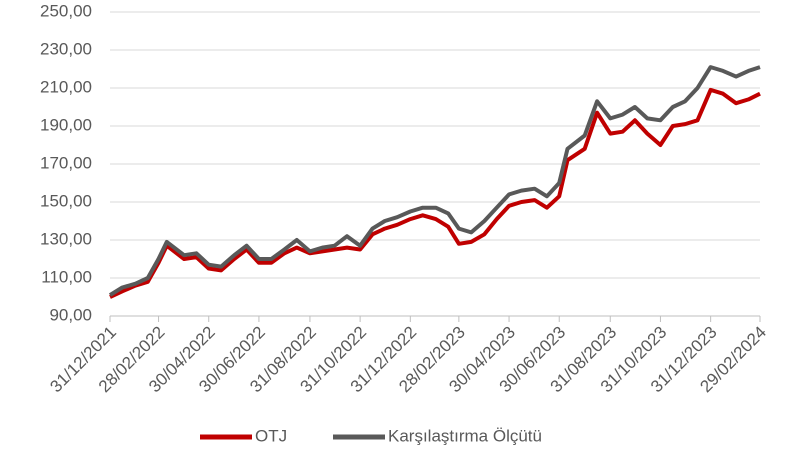  Describe the element at coordinates (66, 238) in the screenshot. I see `y-tick-label: 130,00` at that location.